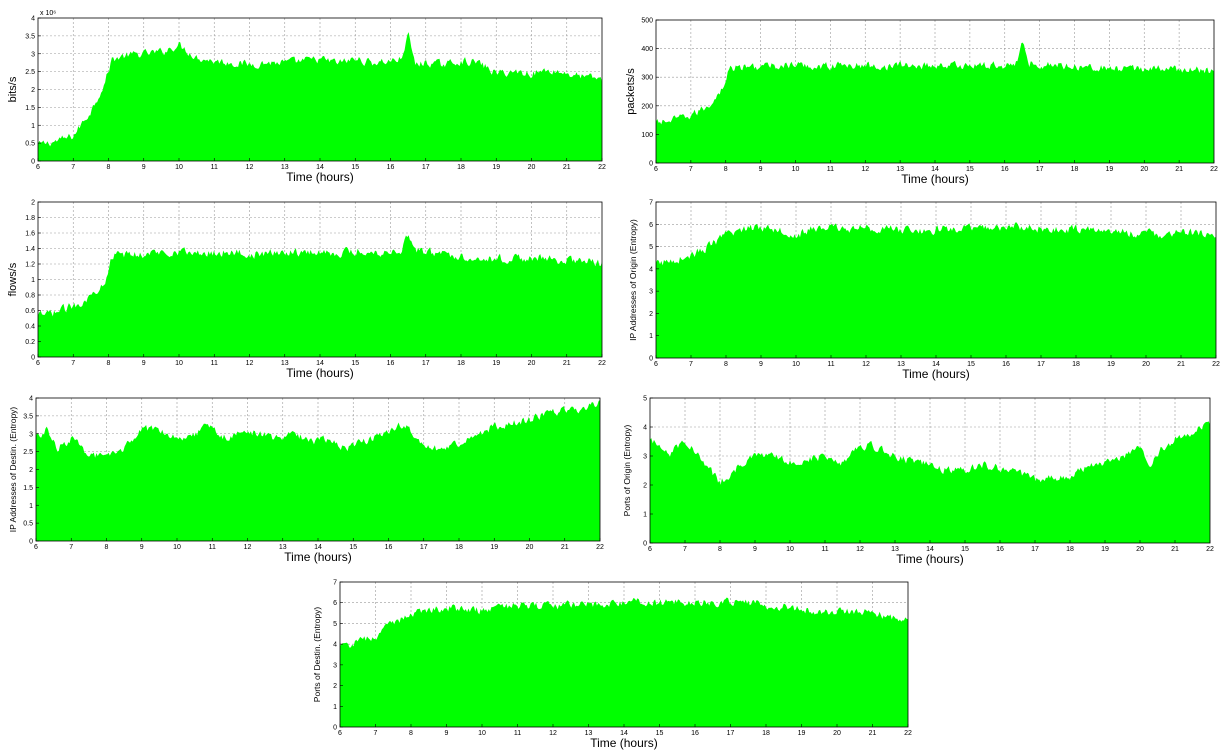 This screenshot has height=753, width=1226. What do you see at coordinates (647, 135) in the screenshot?
I see `y-tick-label: 100` at bounding box center [647, 135].